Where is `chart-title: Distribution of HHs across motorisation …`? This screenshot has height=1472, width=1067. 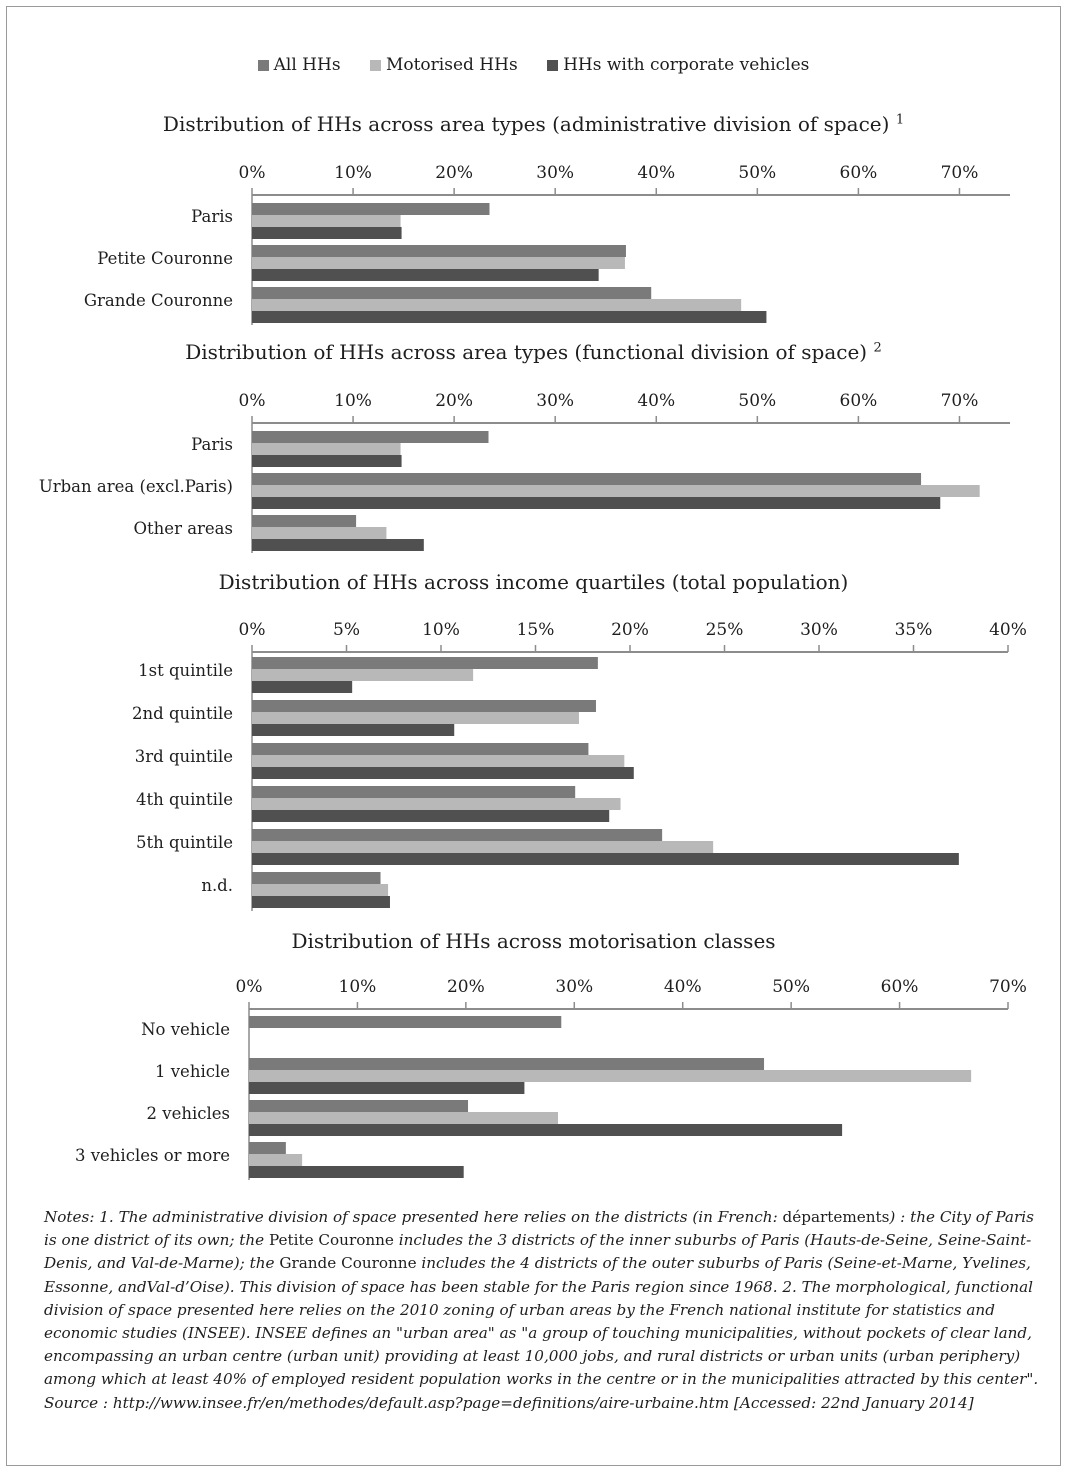
chart-title: Distribution of HHs across motorisation … is located at coordinates (533, 941).